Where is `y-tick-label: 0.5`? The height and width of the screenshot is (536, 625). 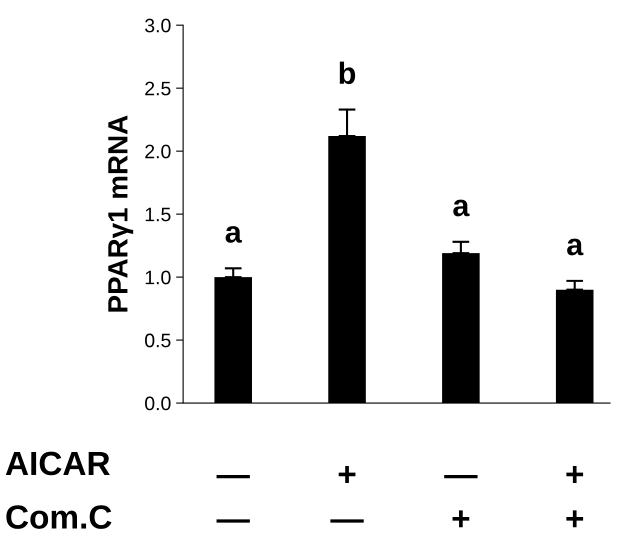 y-tick-label: 0.5 is located at coordinates (158, 341).